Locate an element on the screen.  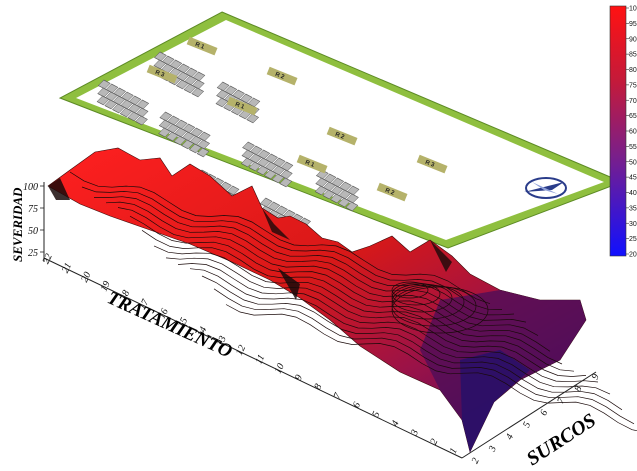
colorbar-tick-label: 100 is located at coordinates (633, 9).